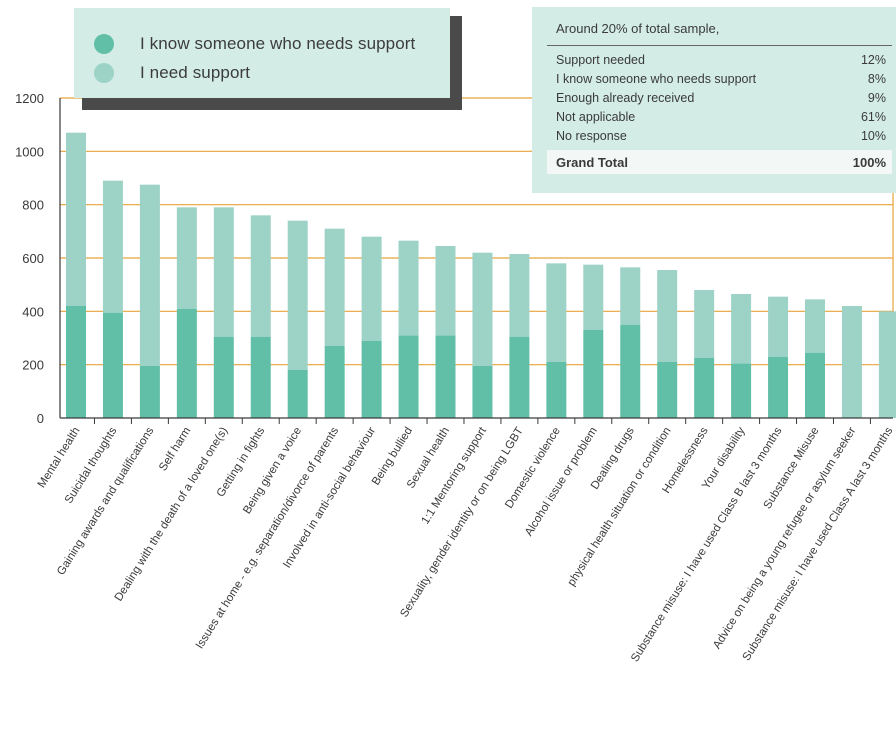 The width and height of the screenshot is (896, 735). I want to click on summary-total-value: 100%, so click(869, 162).